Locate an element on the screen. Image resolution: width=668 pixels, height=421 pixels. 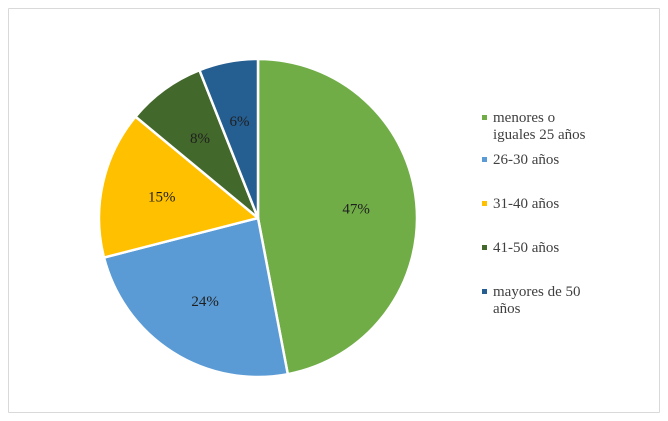
legend-label: menores o is located at coordinates (524, 118).